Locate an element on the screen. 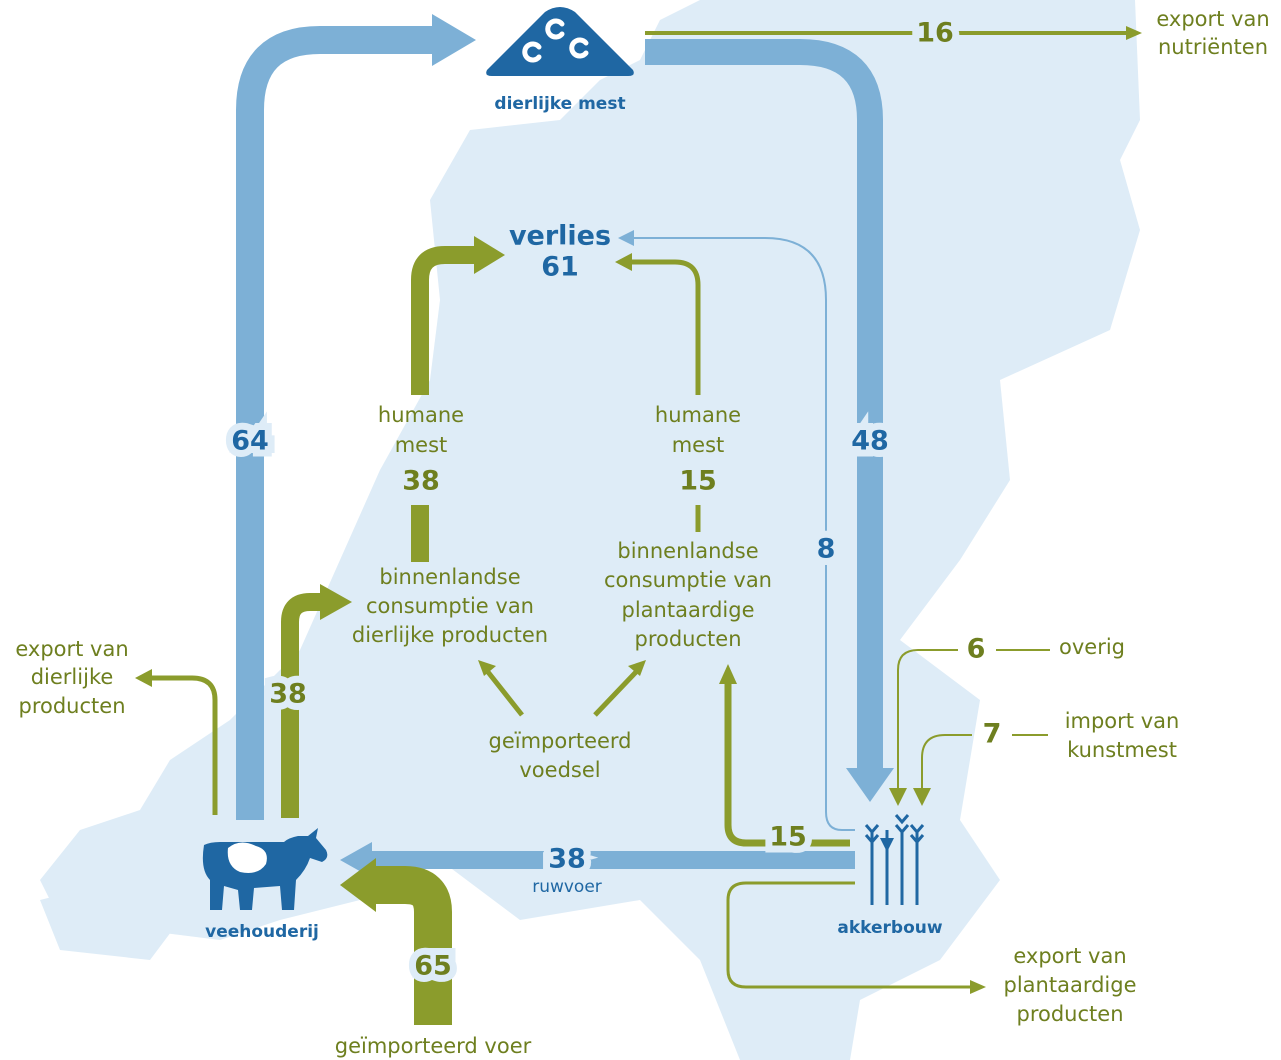 The width and height of the screenshot is (1281, 1060). flow-label: geïmporteerd voer is located at coordinates (433, 1046).